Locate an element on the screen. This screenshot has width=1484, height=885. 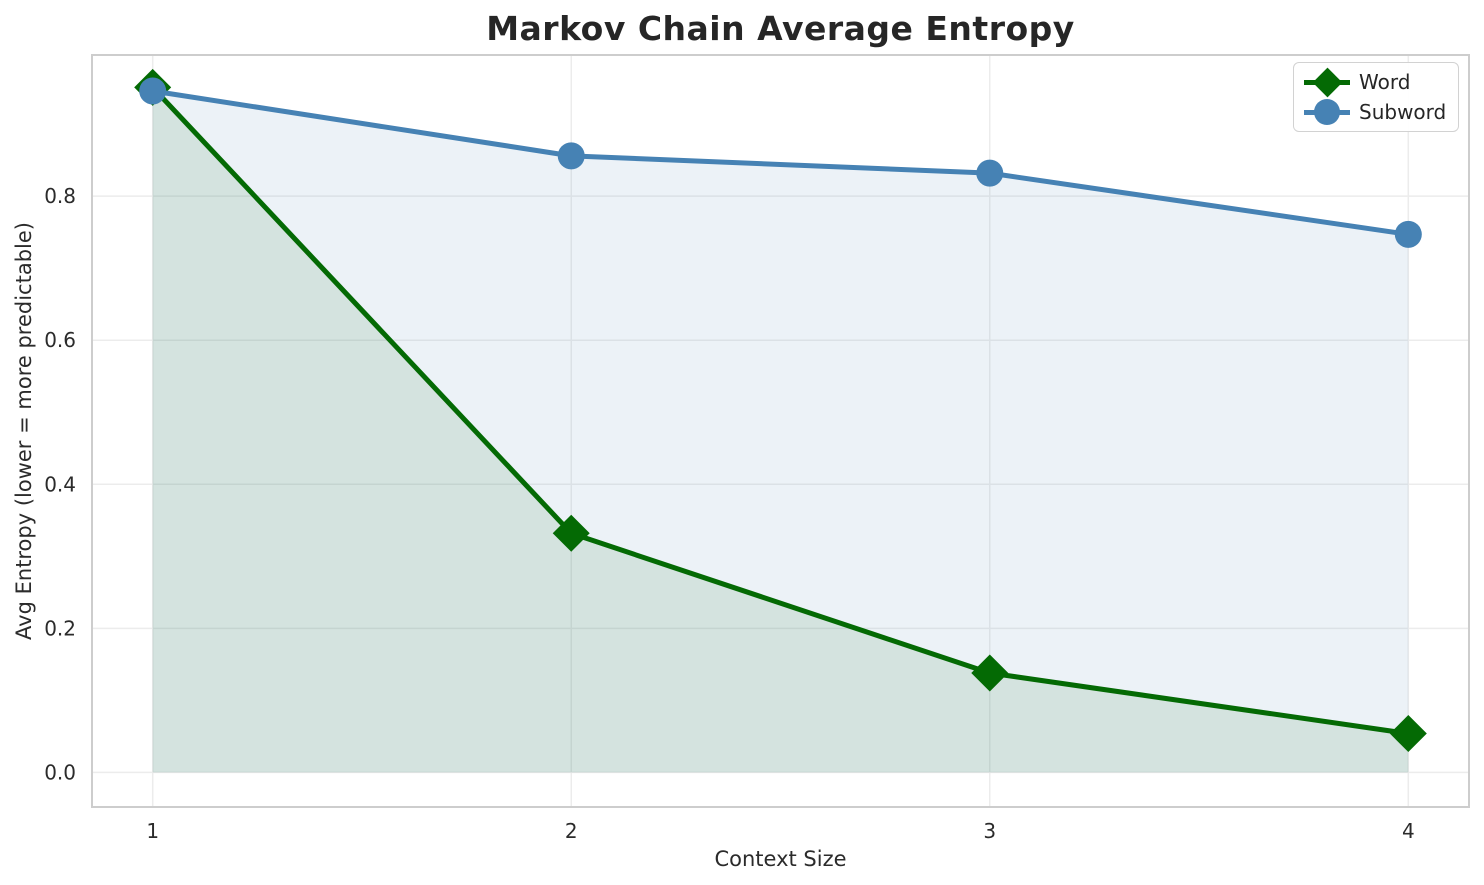
word-diamond-icon is located at coordinates (1327, 82).